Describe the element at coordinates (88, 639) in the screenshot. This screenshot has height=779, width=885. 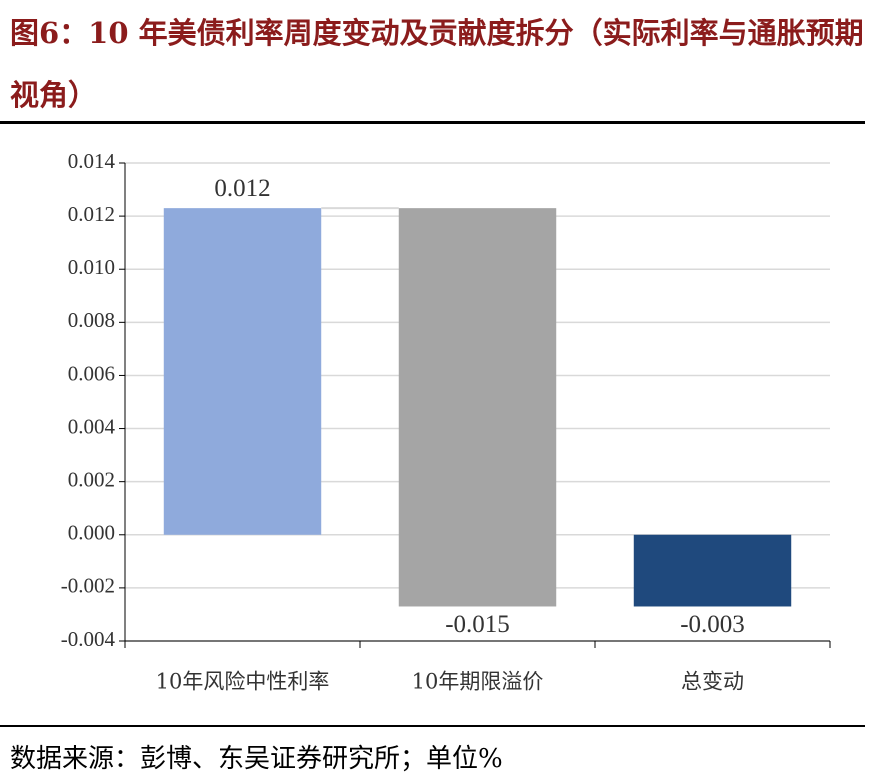
I see `y-tick-label: -0.004` at that location.